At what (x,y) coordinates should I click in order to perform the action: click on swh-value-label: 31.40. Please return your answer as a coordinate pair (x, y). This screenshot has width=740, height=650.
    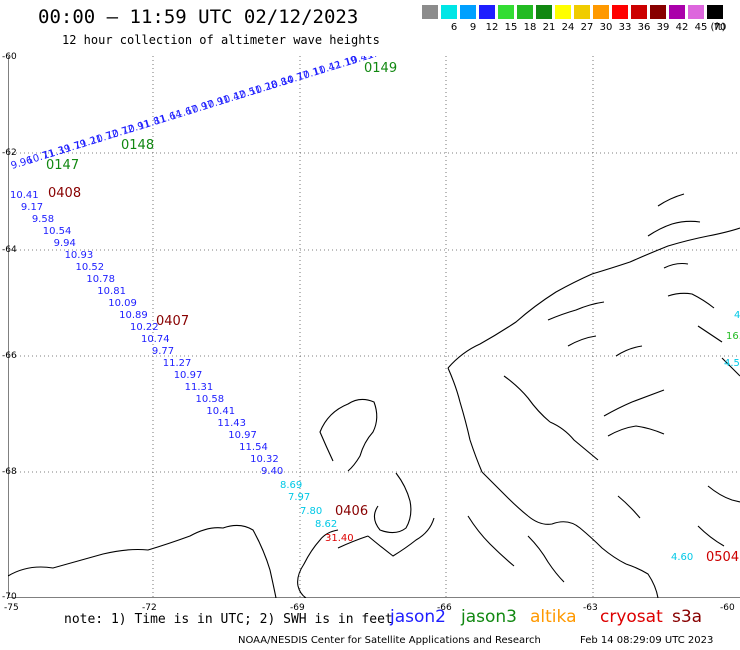
    Looking at the image, I should click on (339, 538).